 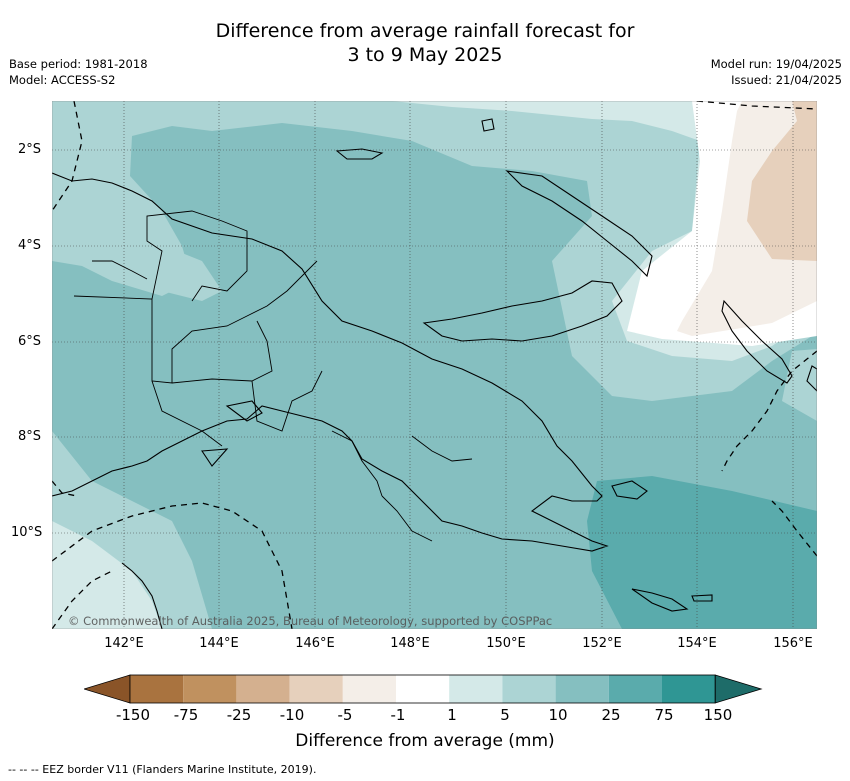 What do you see at coordinates (506, 643) in the screenshot?
I see `x-tick-150: 150°E` at bounding box center [506, 643].